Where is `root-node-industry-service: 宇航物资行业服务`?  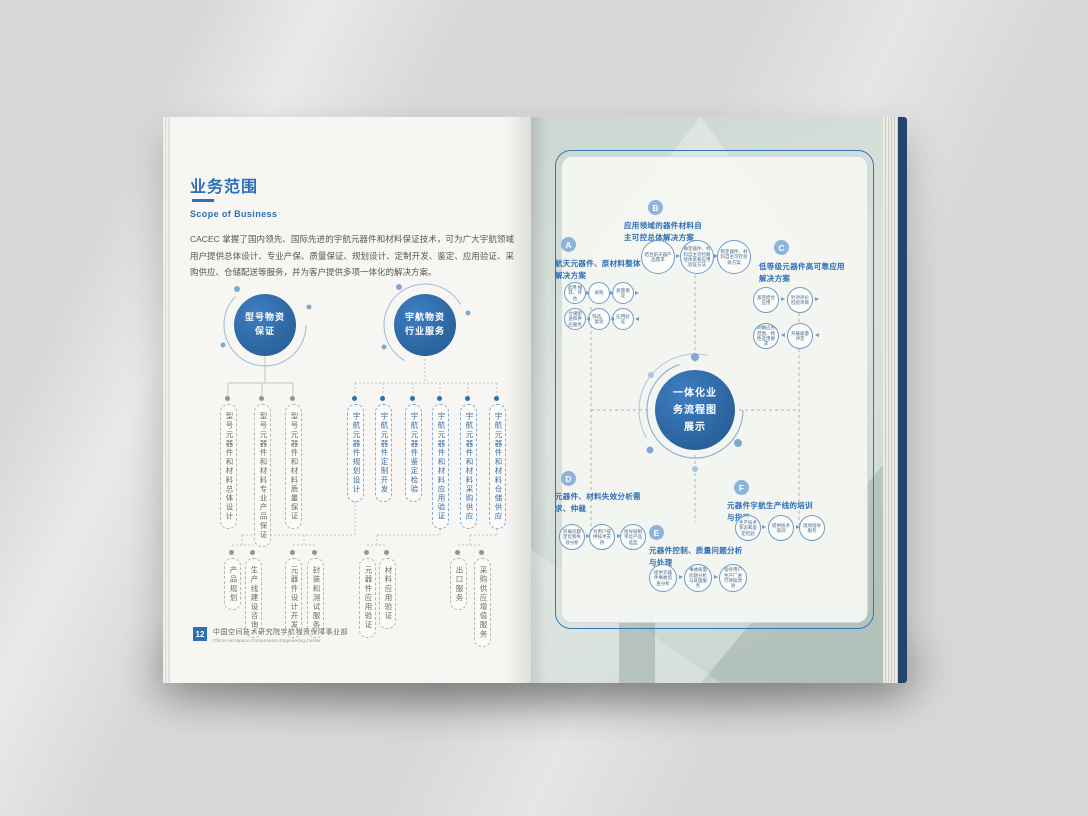 root-node-industry-service: 宇航物资行业服务 is located at coordinates (425, 325).